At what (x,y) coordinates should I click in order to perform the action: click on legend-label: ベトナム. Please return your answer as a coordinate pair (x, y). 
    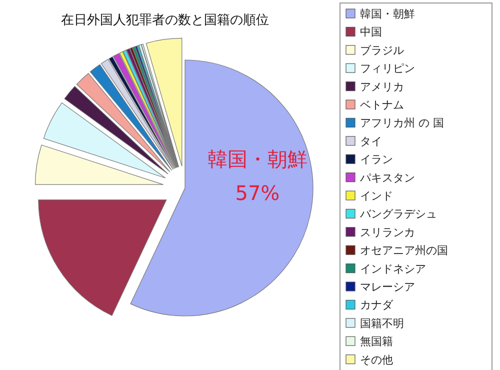
    Looking at the image, I should click on (382, 105).